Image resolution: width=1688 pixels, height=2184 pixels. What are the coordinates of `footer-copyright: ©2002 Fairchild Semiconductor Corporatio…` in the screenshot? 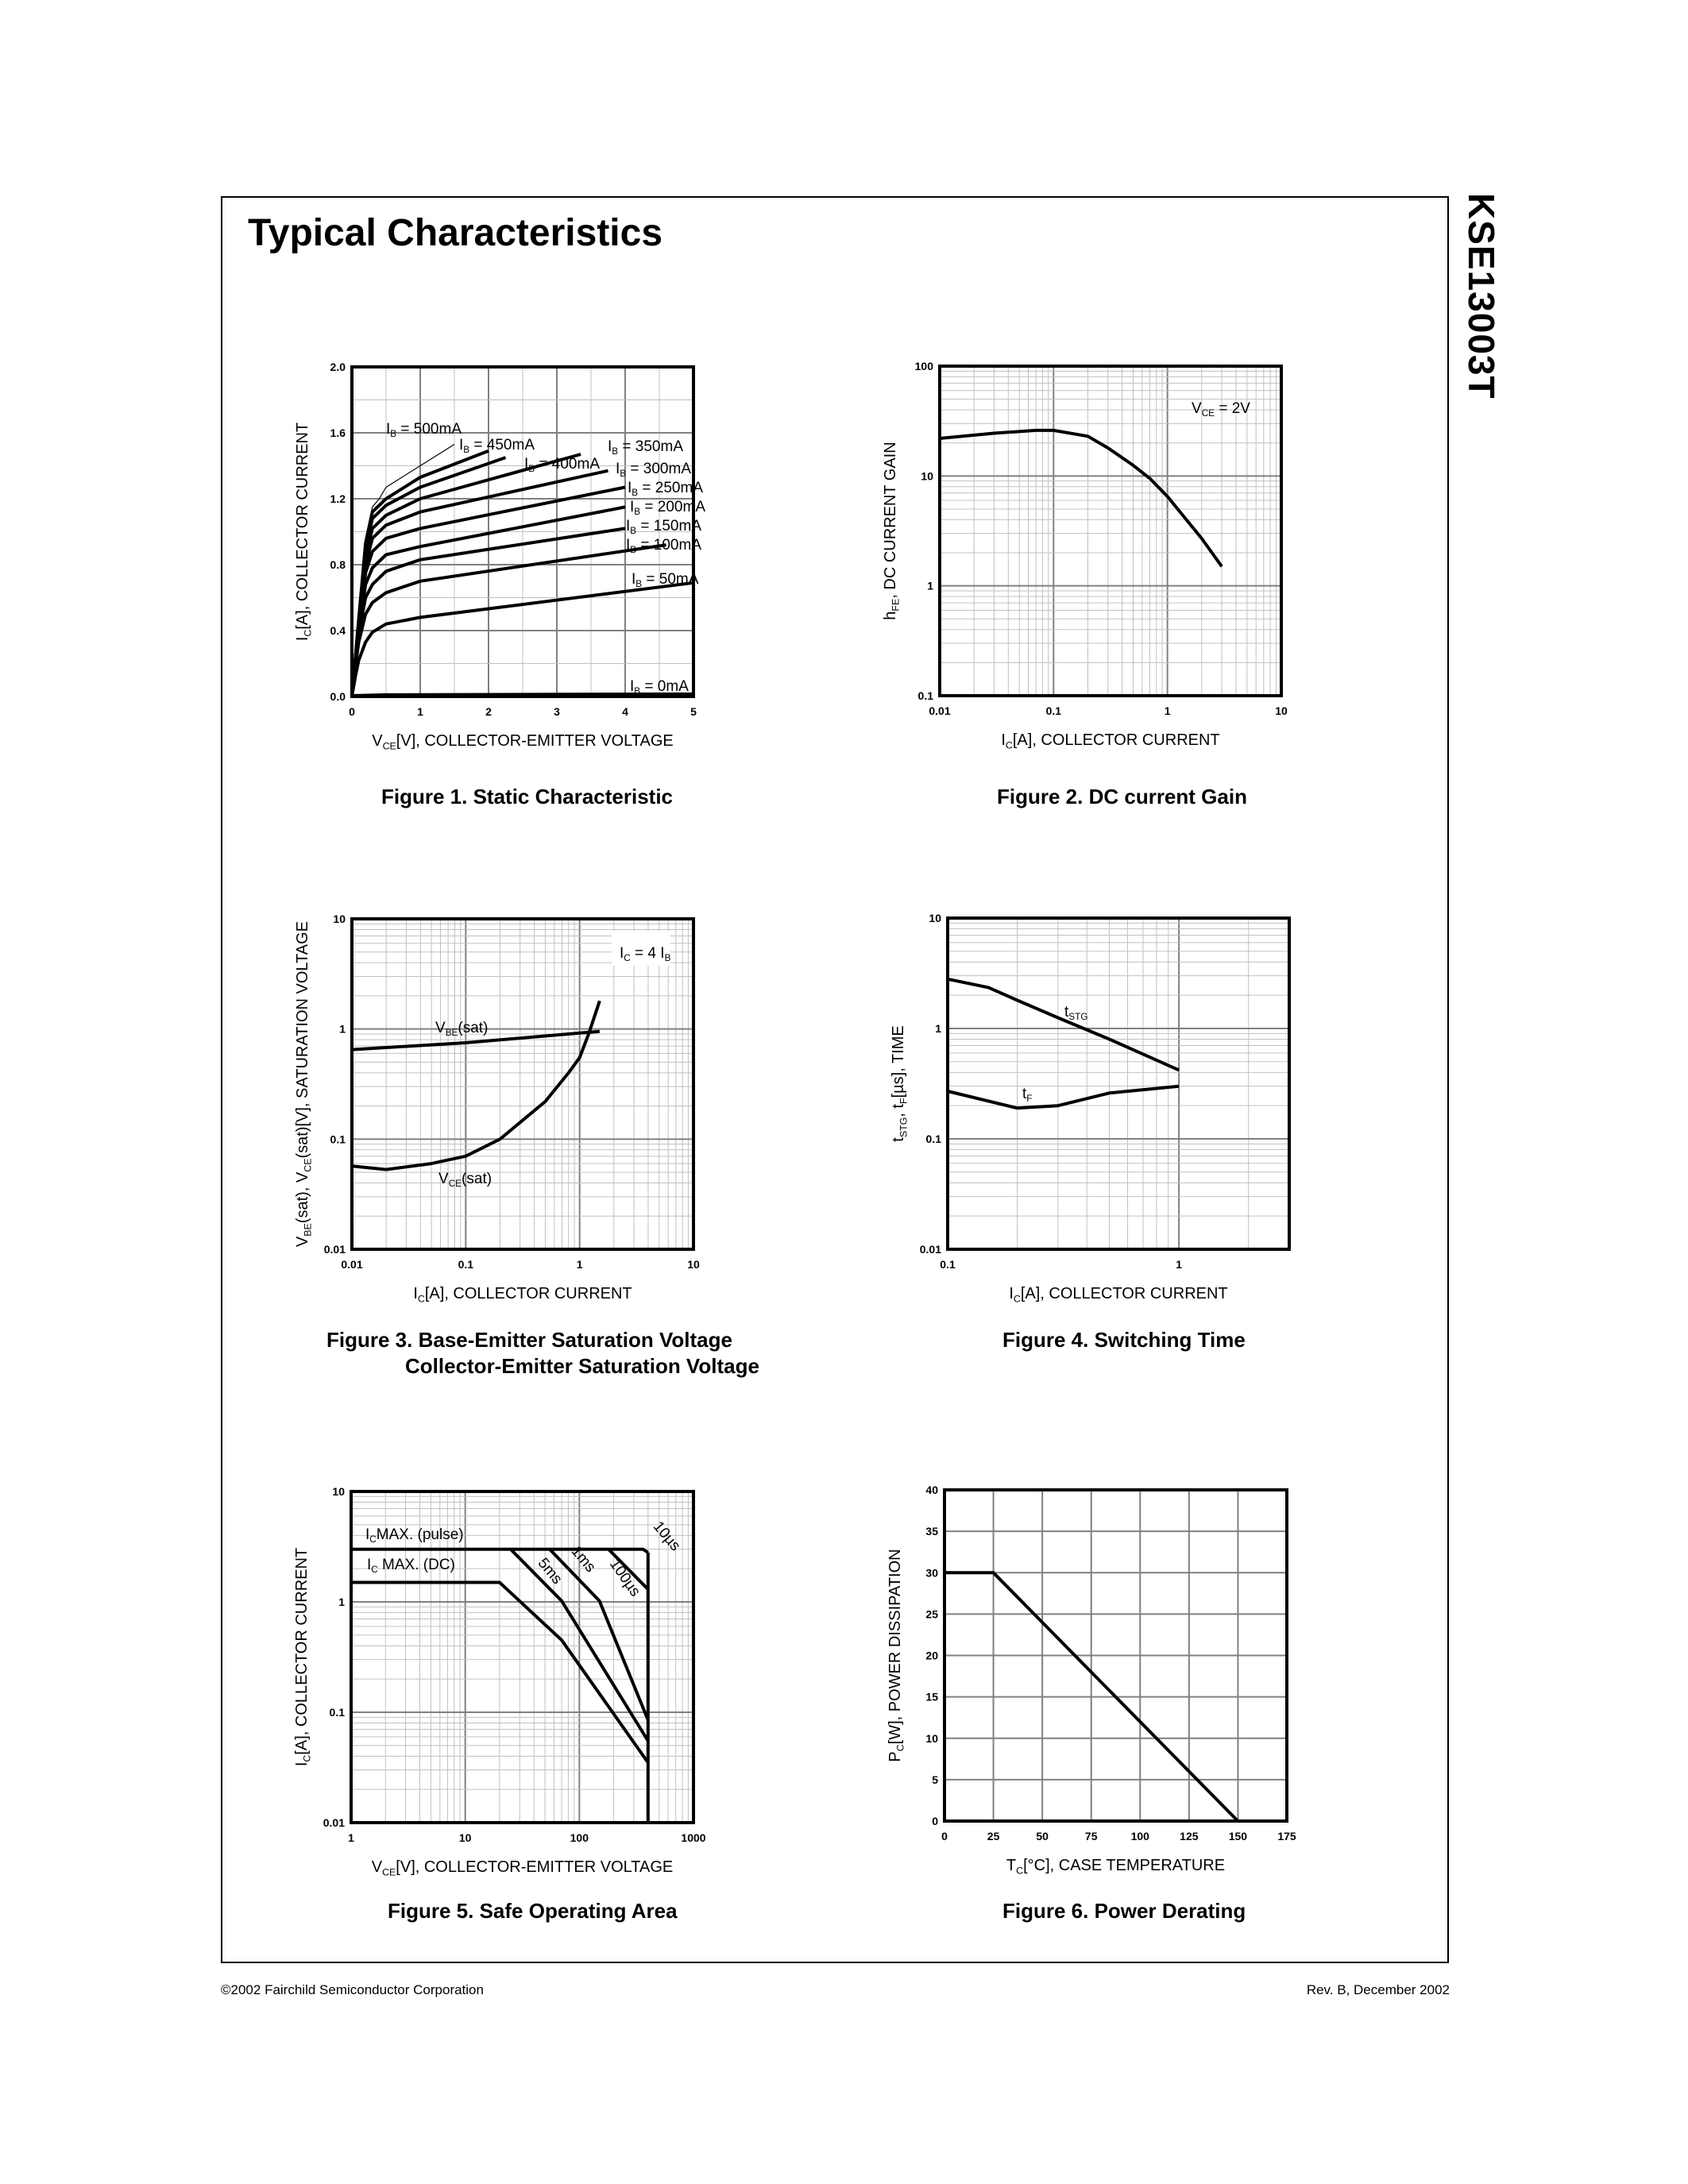 It's located at (352, 1989).